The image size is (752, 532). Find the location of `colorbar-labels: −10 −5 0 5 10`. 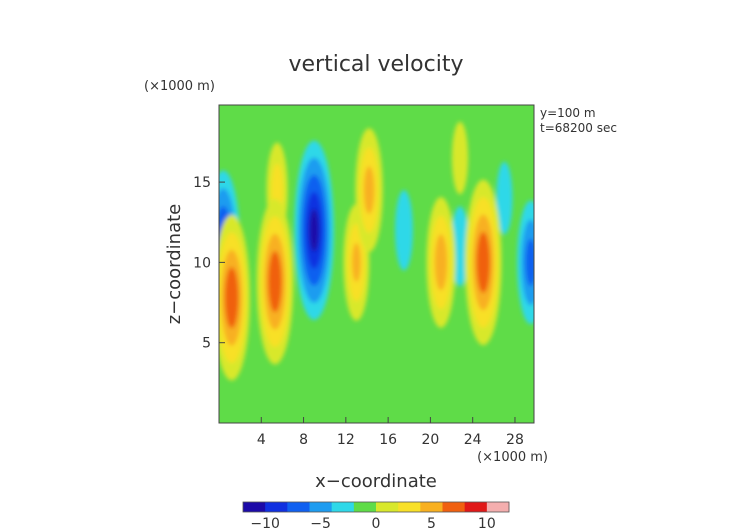

colorbar-labels: −10 −5 0 5 10 is located at coordinates (372, 524).